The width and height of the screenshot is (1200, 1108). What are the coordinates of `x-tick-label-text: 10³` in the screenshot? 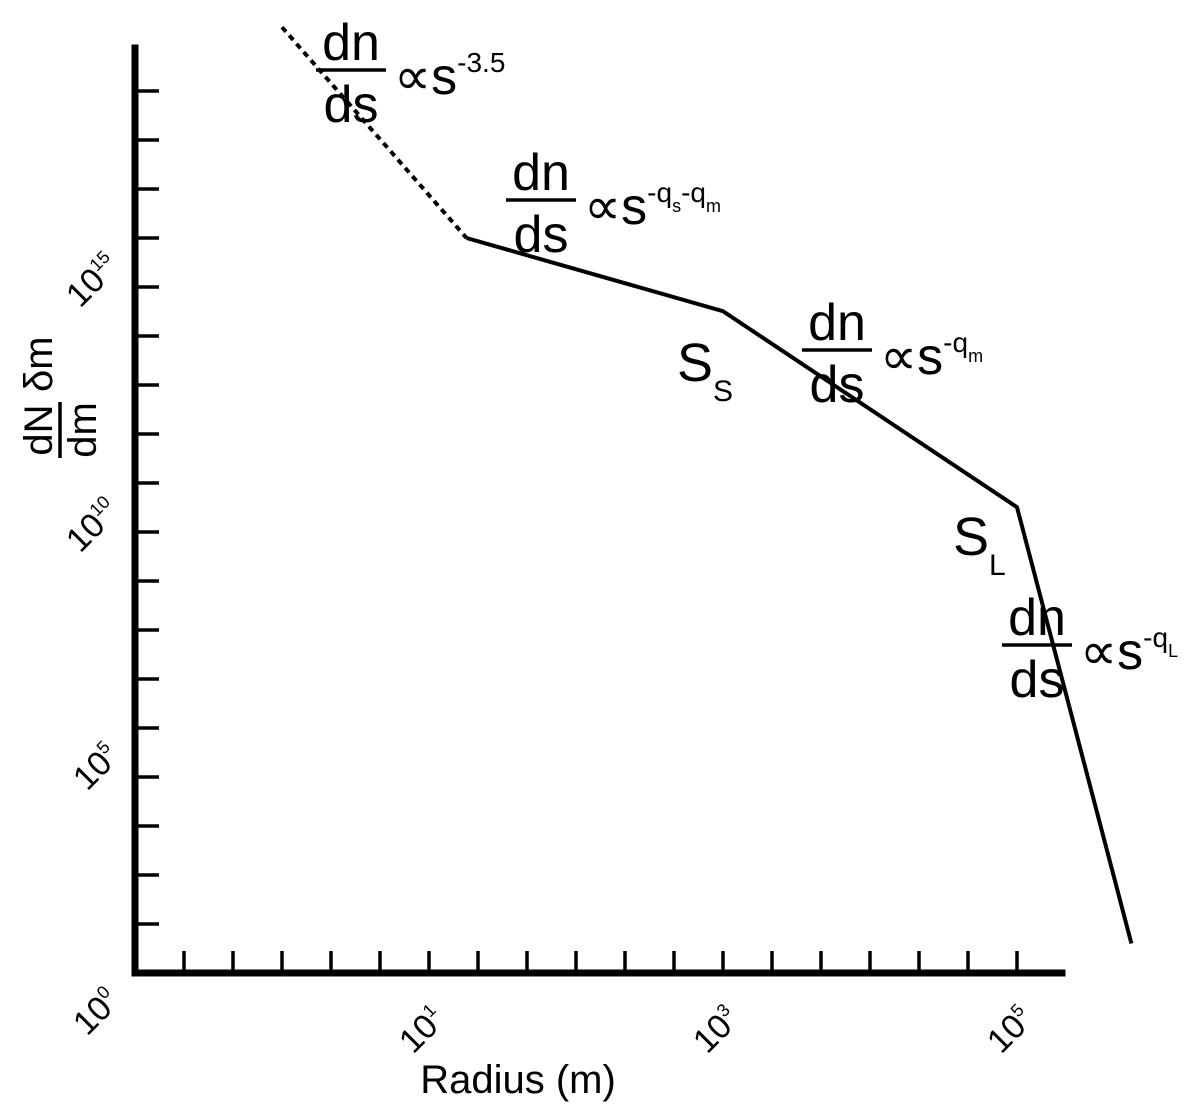 It's located at (716, 1030).